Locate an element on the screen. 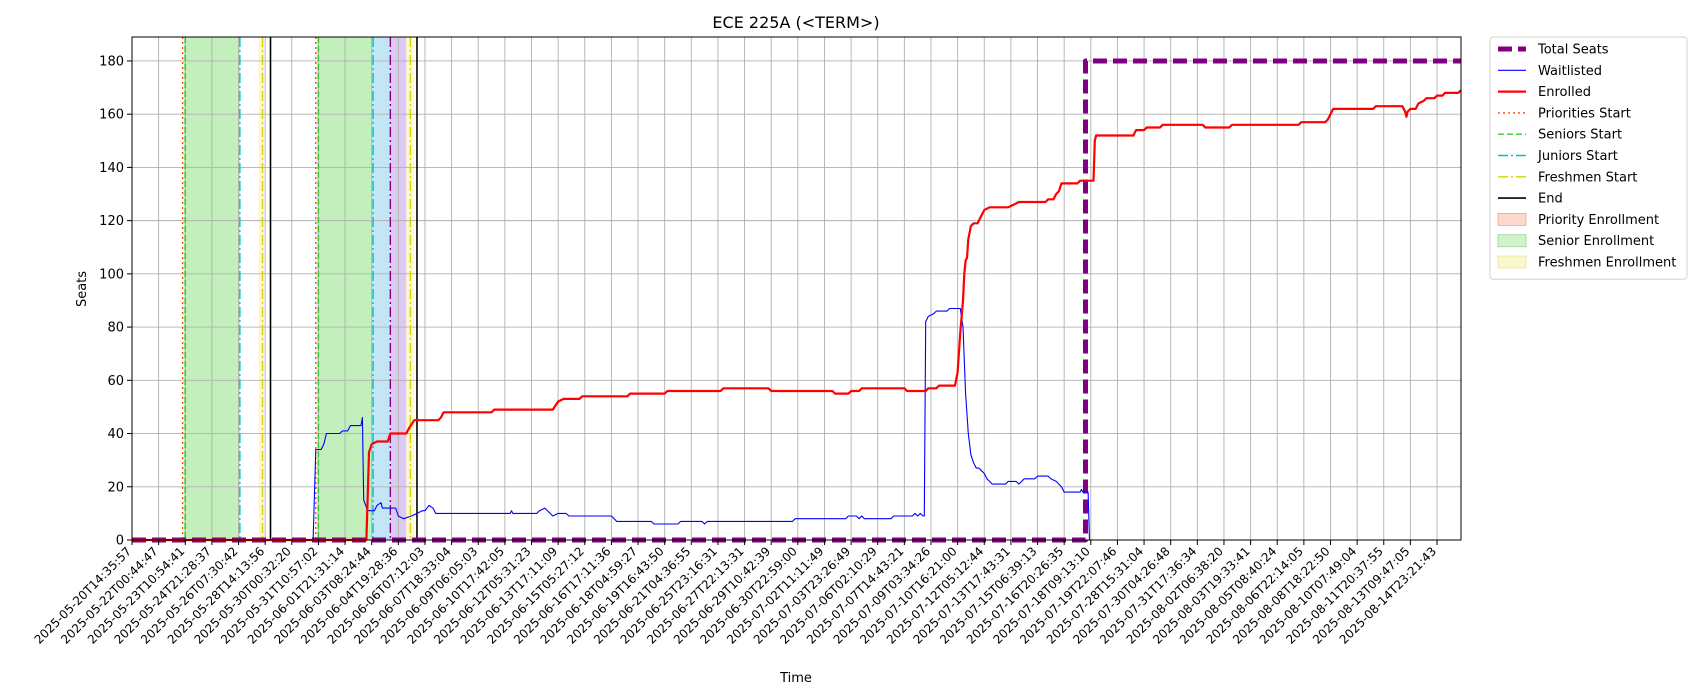 This screenshot has width=1700, height=700. legend-label: Enrolled is located at coordinates (1564, 92).